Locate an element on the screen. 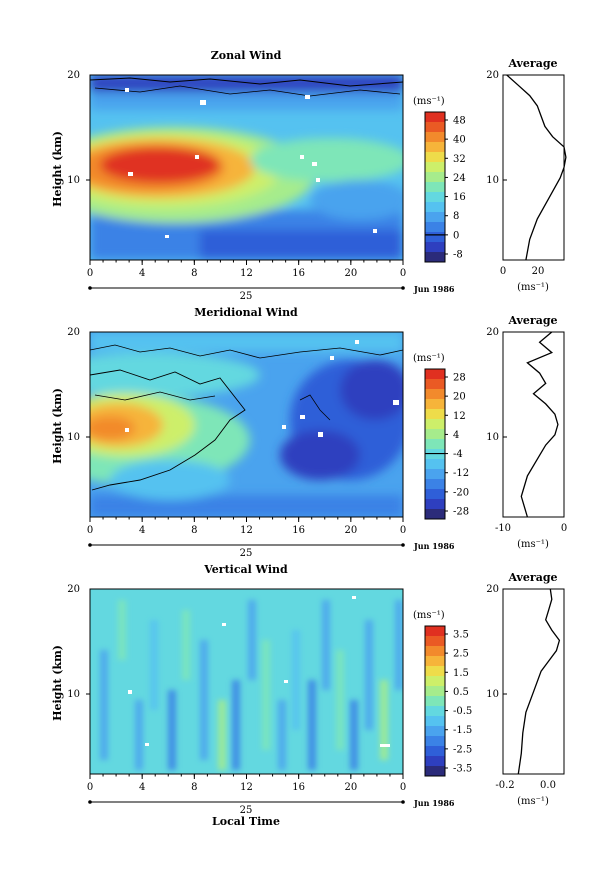 This screenshot has width=616, height=873. colorbar-label: -28 is located at coordinates (461, 512).